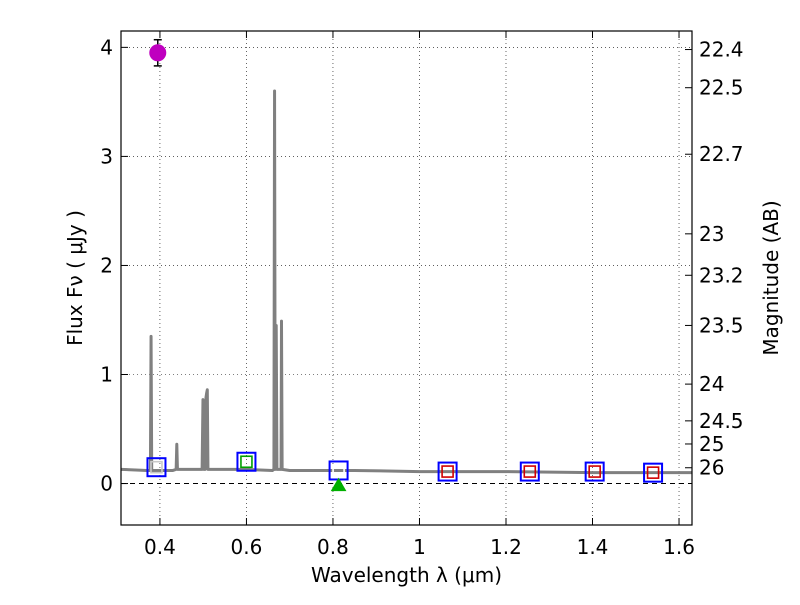  I want to click on x-tick-label: 1.4, so click(593, 547).